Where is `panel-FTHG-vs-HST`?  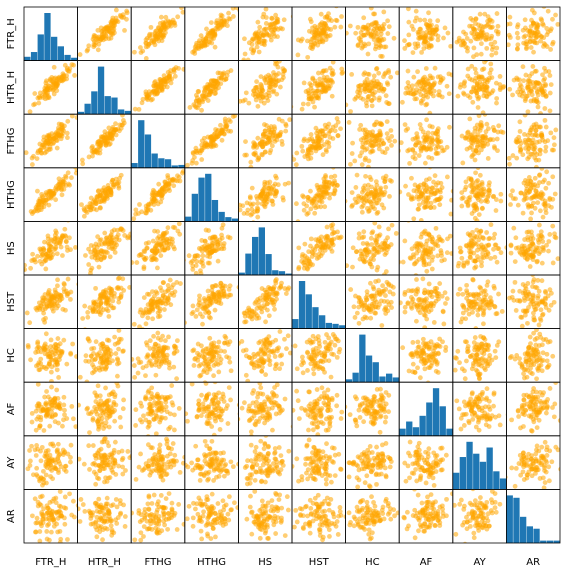
panel-FTHG-vs-HST is located at coordinates (318, 141).